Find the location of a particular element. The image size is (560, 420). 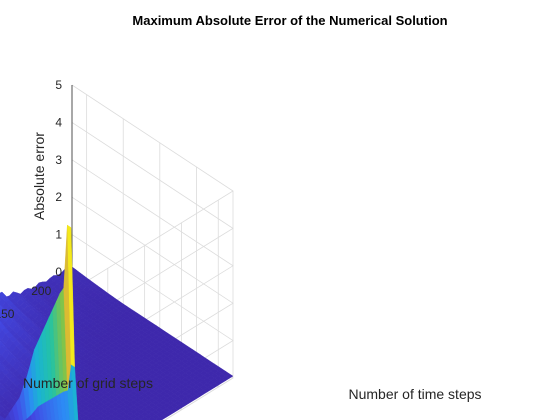

y-tick-label: 200 is located at coordinates (41, 291).